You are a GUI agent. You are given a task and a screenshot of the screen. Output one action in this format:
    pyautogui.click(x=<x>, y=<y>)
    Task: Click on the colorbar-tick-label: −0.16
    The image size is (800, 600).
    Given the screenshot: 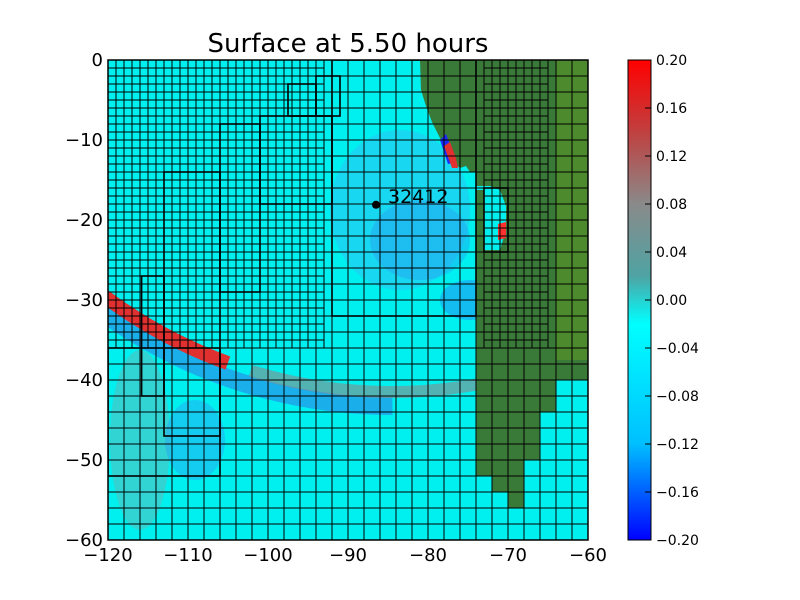 What is the action you would take?
    pyautogui.click(x=677, y=493)
    